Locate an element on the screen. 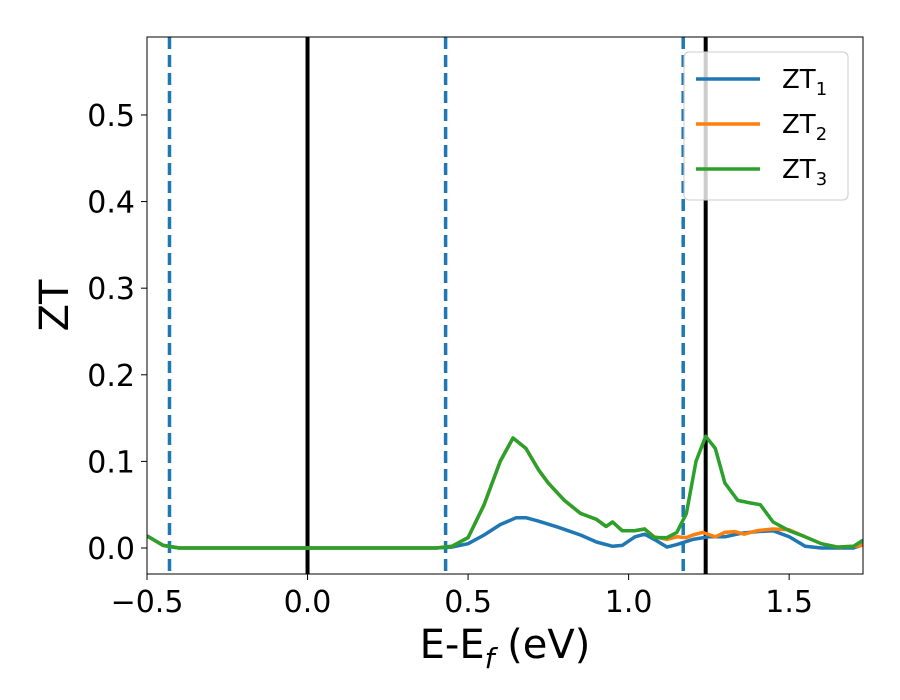 The width and height of the screenshot is (900, 700). legend-box is located at coordinates (766, 126).